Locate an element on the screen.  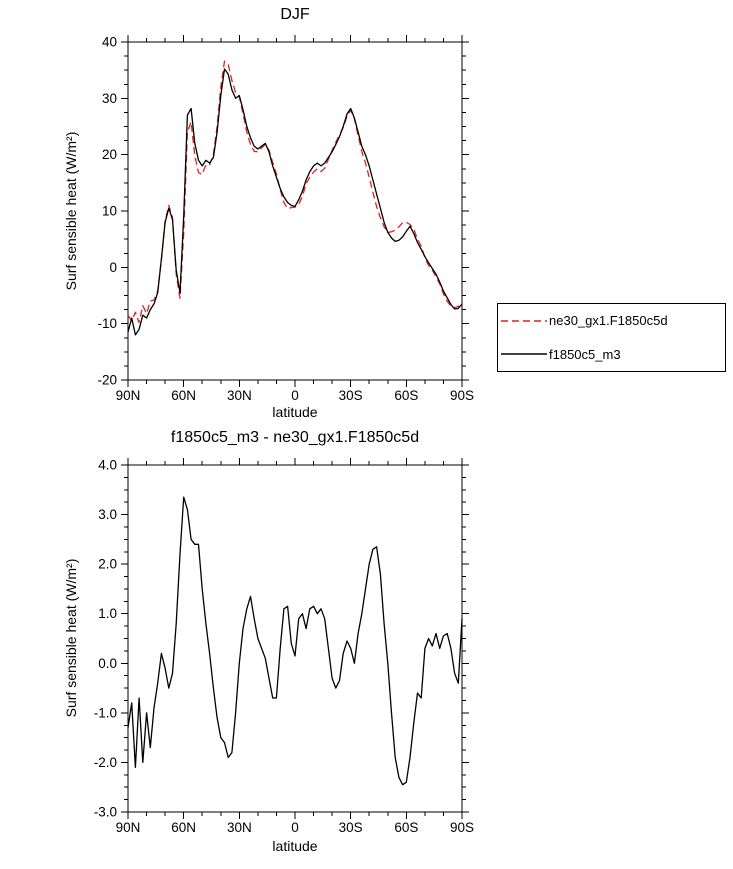
y-tick-label: -1.0 is located at coordinates (105, 712).